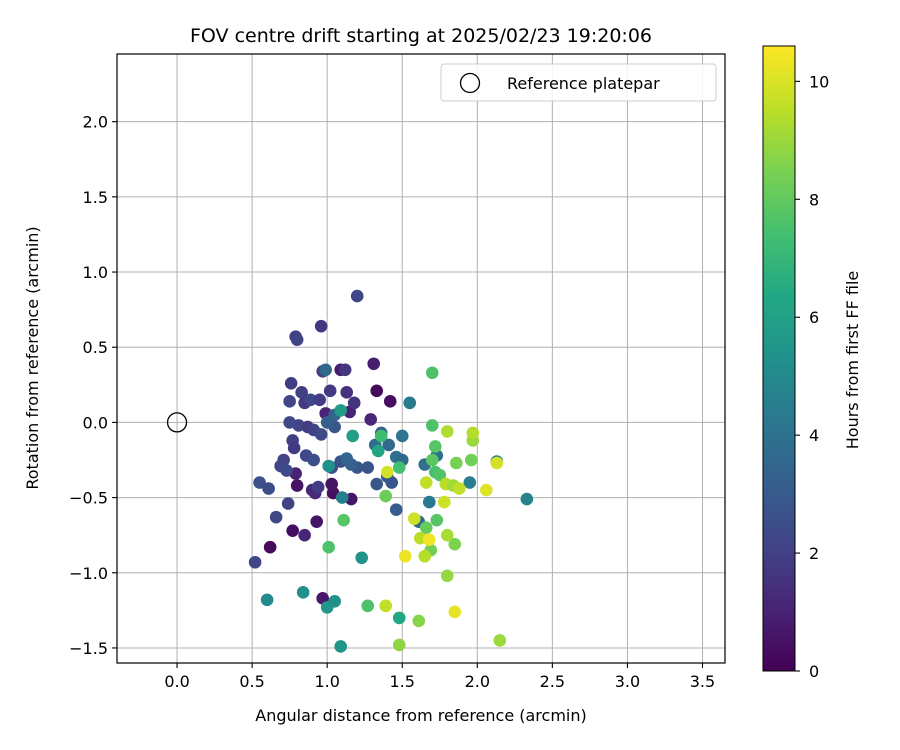 This screenshot has height=750, width=900. What do you see at coordinates (88, 573) in the screenshot?
I see `y-tick-label: −1.0` at bounding box center [88, 573].